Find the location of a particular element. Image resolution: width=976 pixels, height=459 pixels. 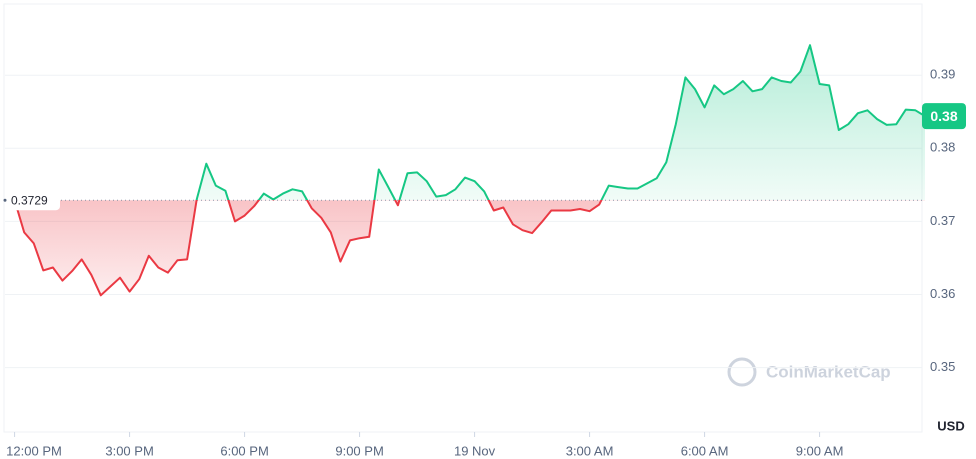

x-tick-label: 9:00 AM is located at coordinates (820, 450).